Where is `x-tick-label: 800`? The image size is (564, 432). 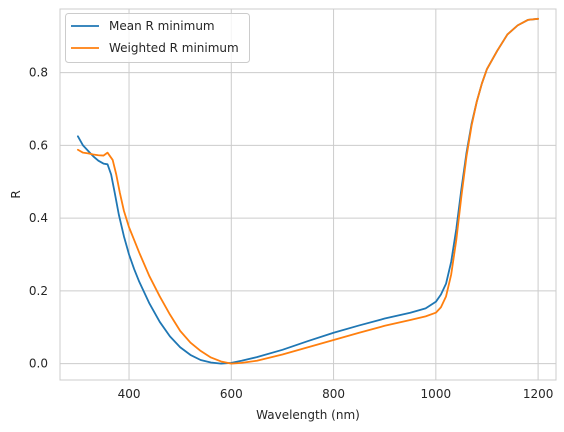 x-tick-label: 800 is located at coordinates (333, 394).